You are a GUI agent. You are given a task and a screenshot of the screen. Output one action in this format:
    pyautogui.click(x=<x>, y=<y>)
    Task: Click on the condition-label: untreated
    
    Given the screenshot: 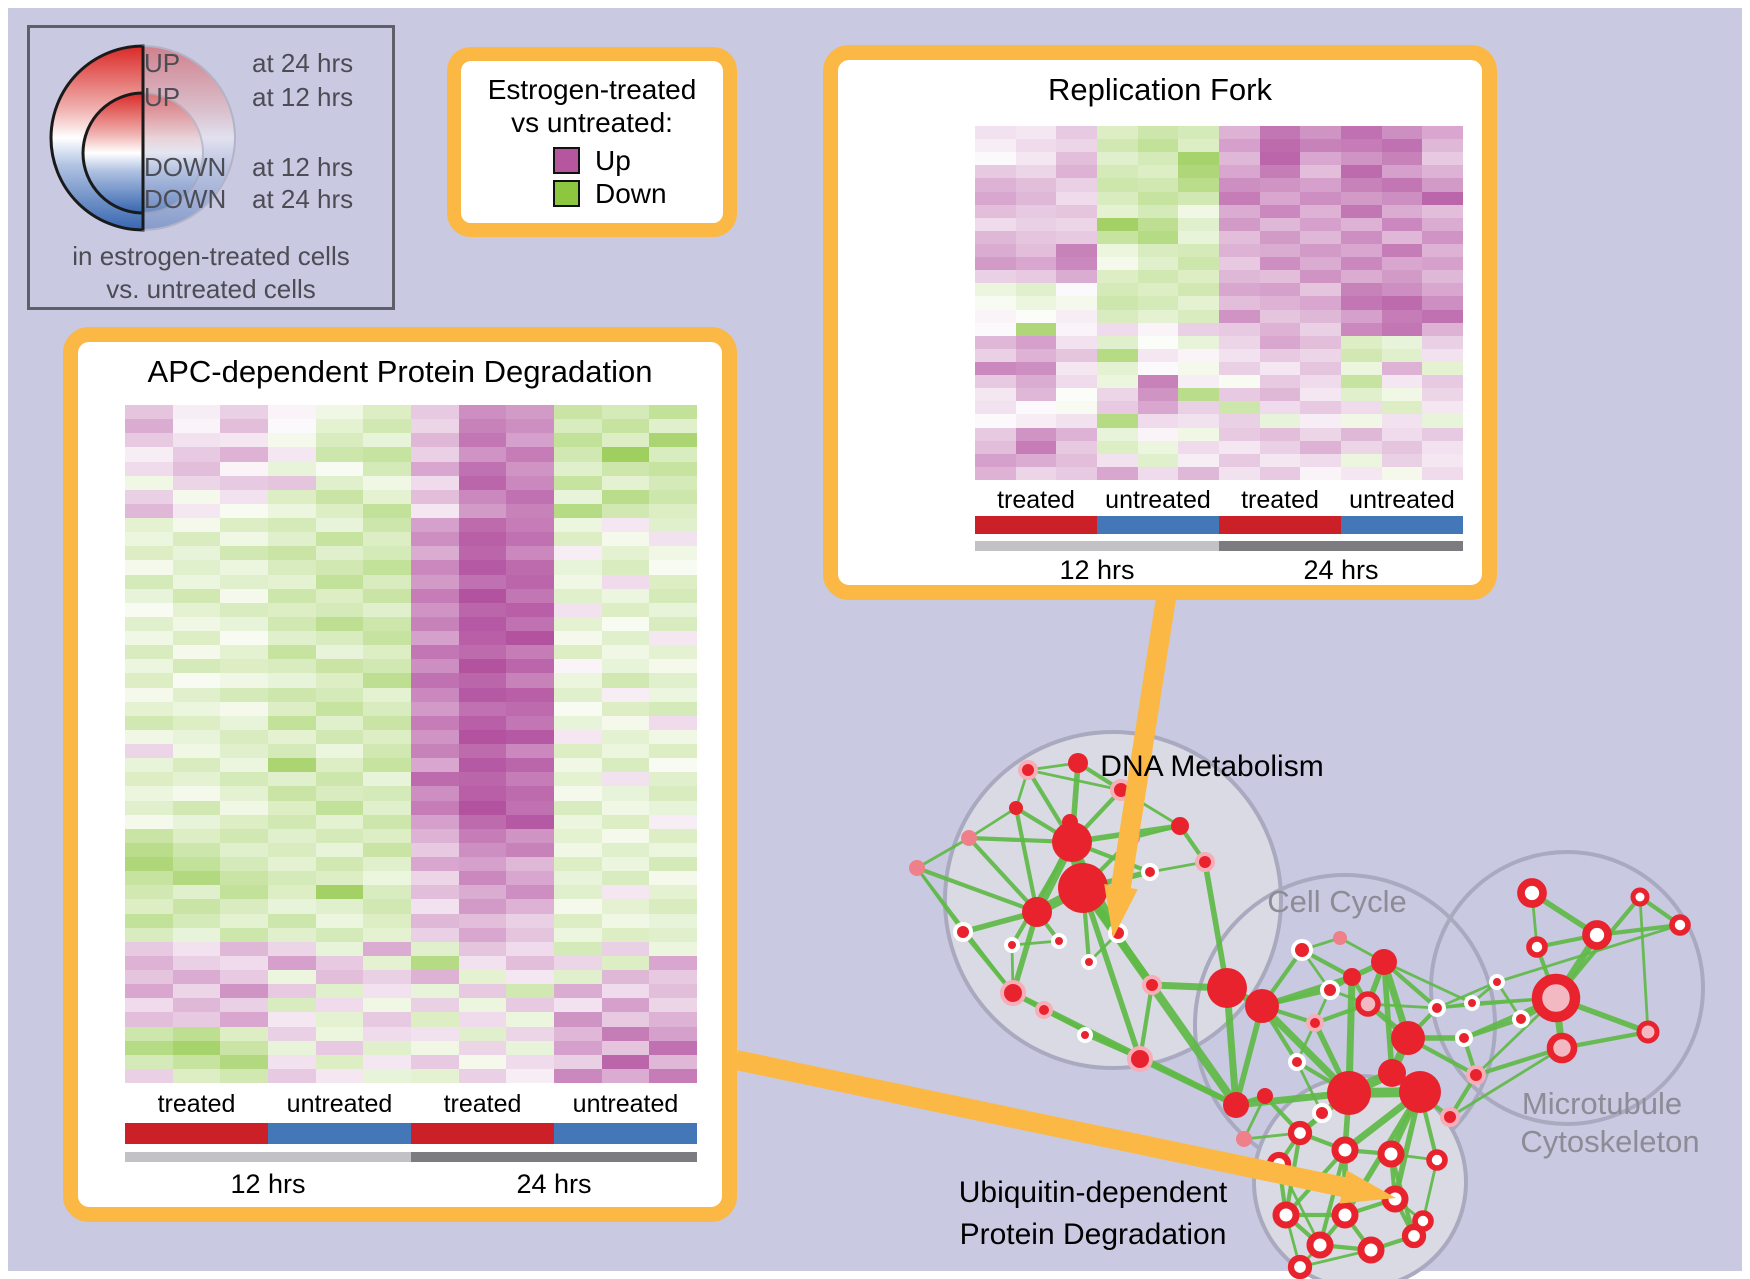 What is the action you would take?
    pyautogui.click(x=625, y=1104)
    